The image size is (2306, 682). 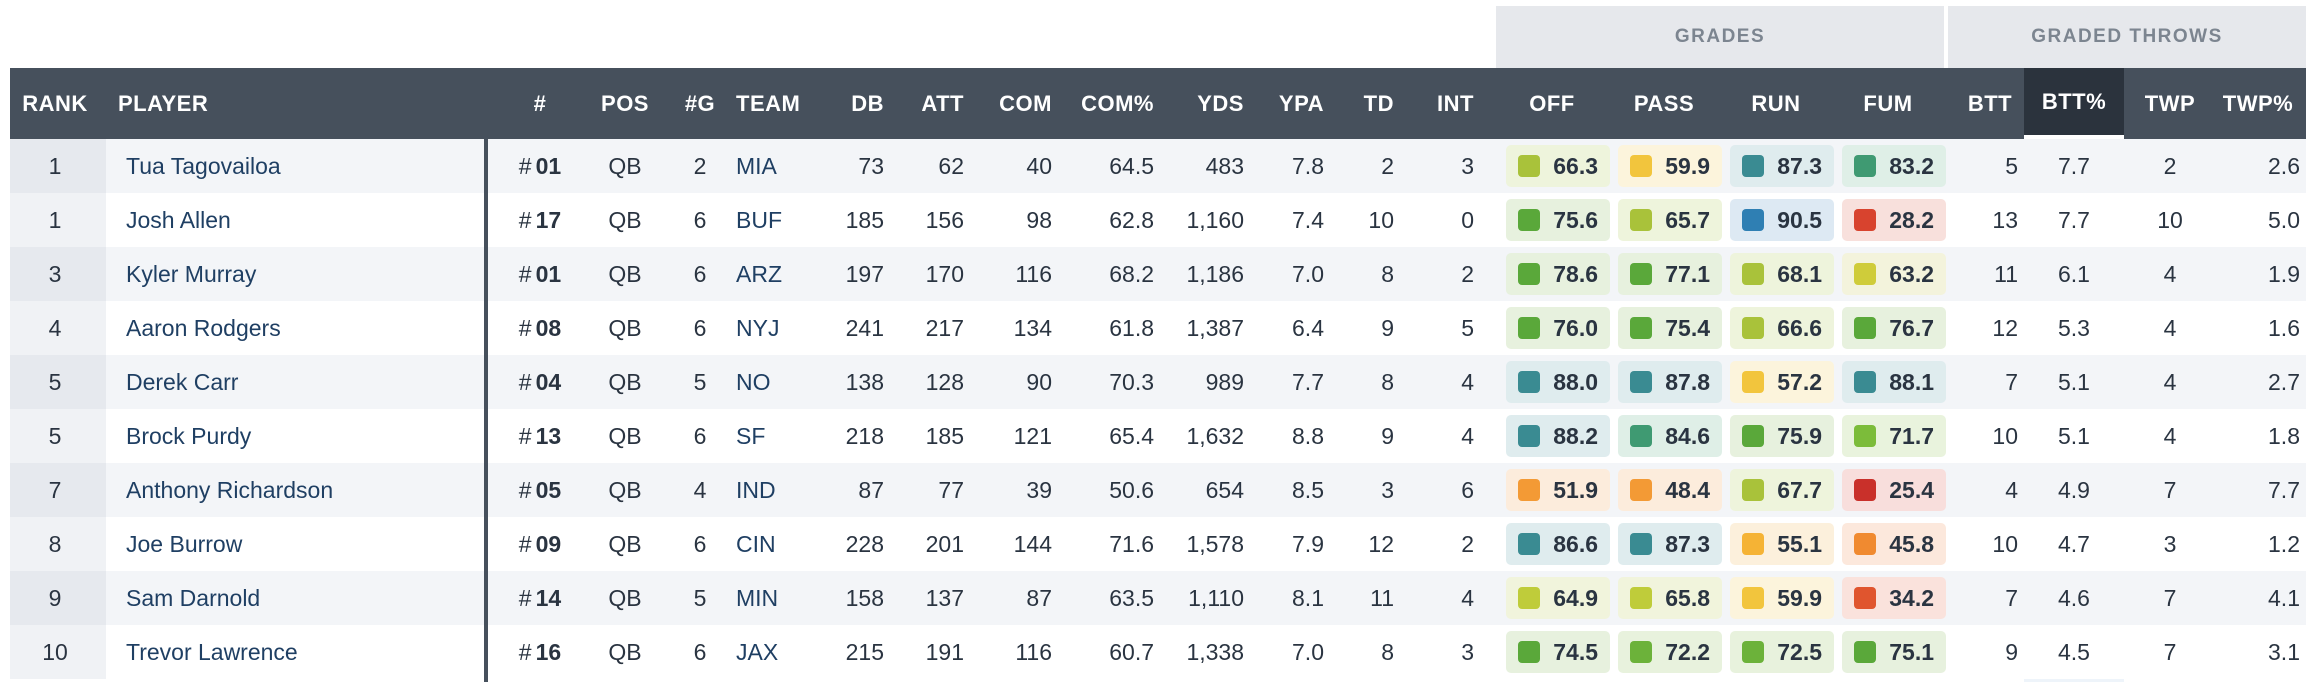 I want to click on col-header-number: #, so click(x=540, y=103).